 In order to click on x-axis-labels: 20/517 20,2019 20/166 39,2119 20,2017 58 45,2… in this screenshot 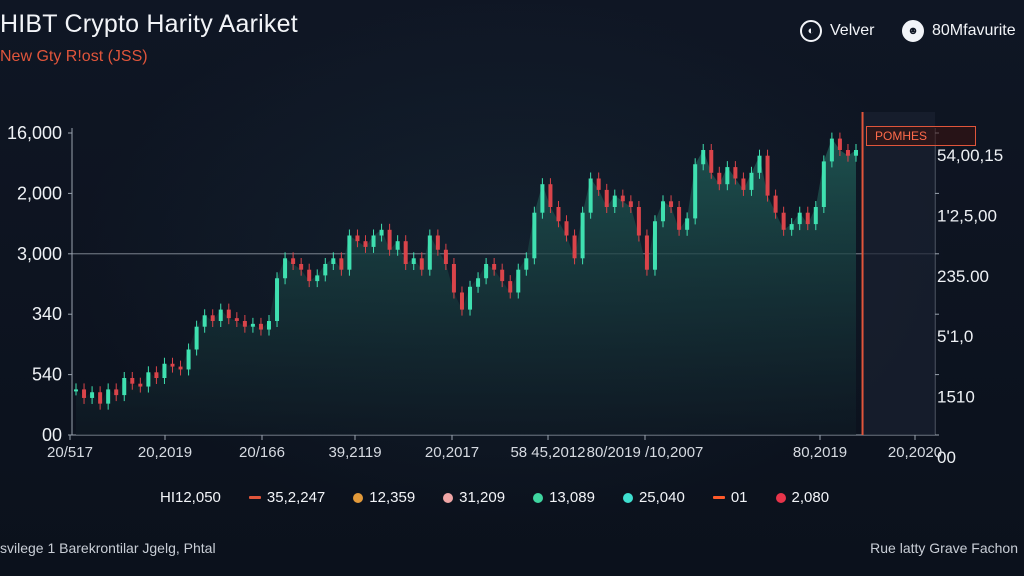, I will do `click(494, 448)`.